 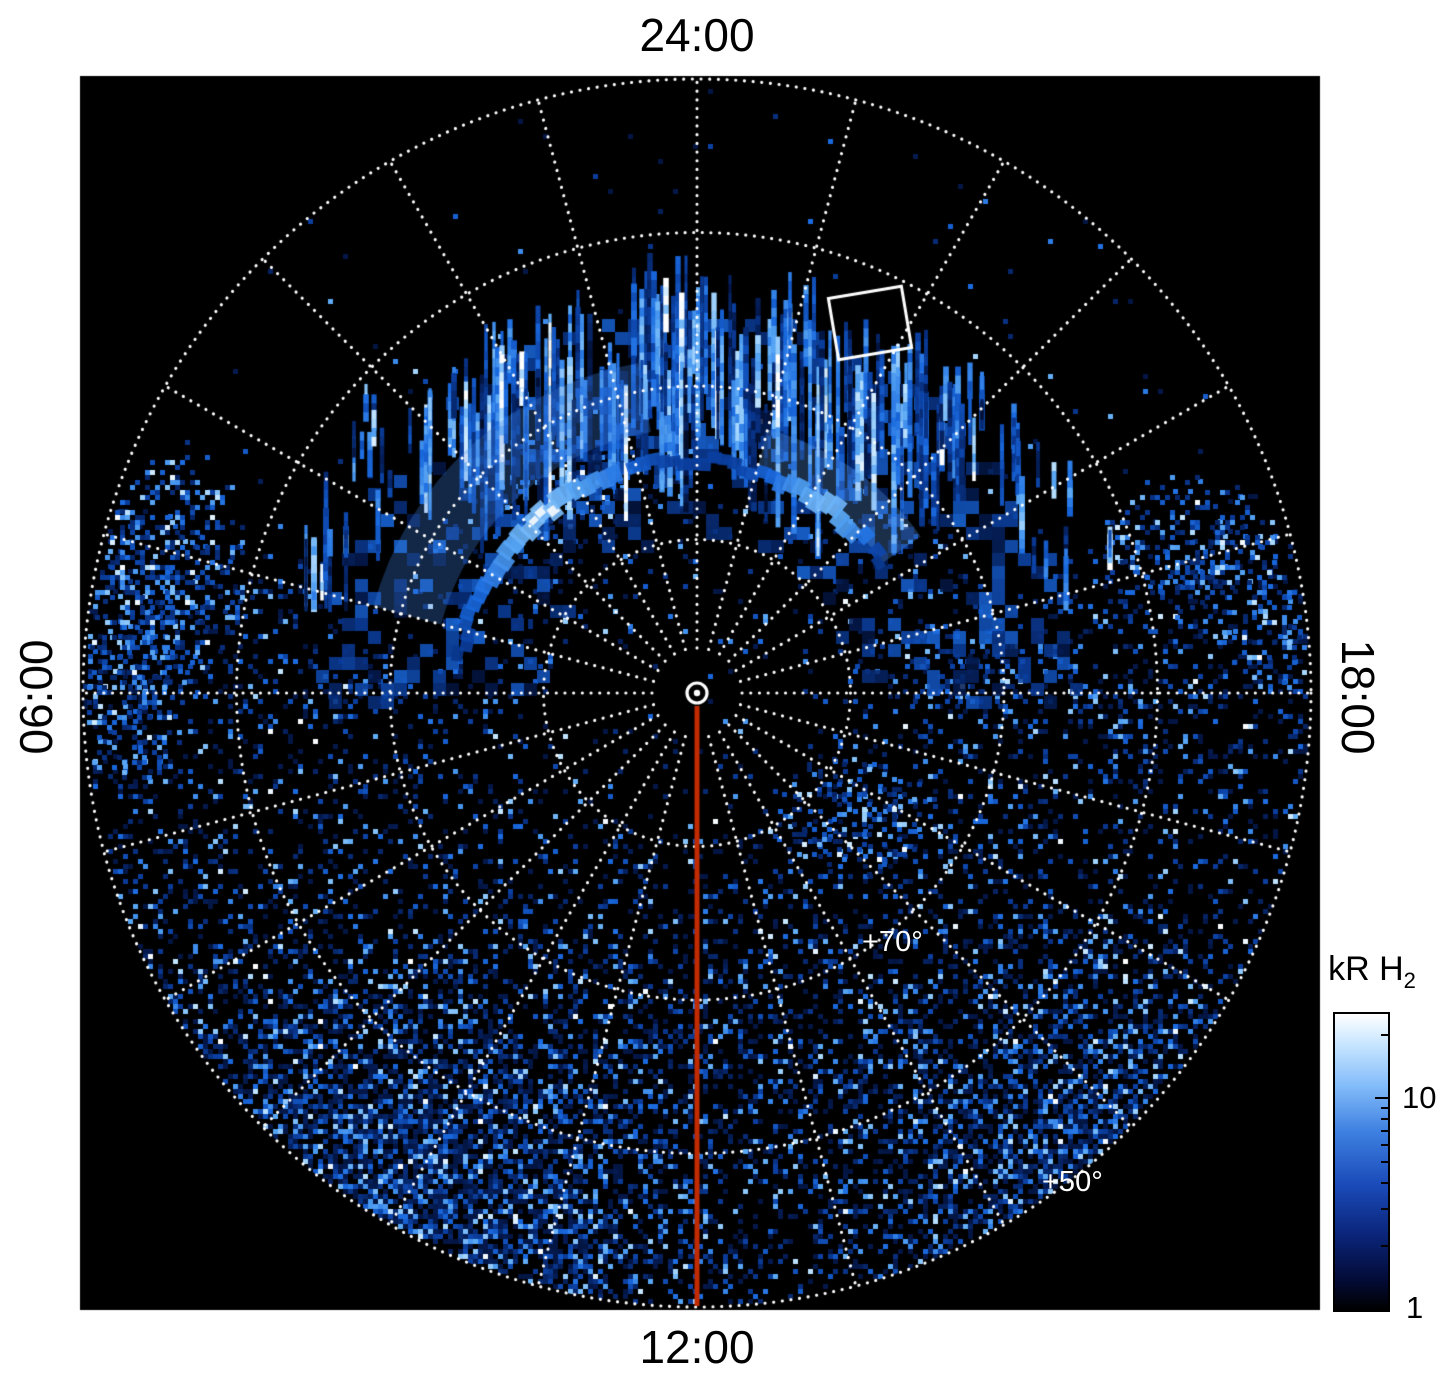 What do you see at coordinates (1358, 697) in the screenshot?
I see `local-time-label-1800: 18:00` at bounding box center [1358, 697].